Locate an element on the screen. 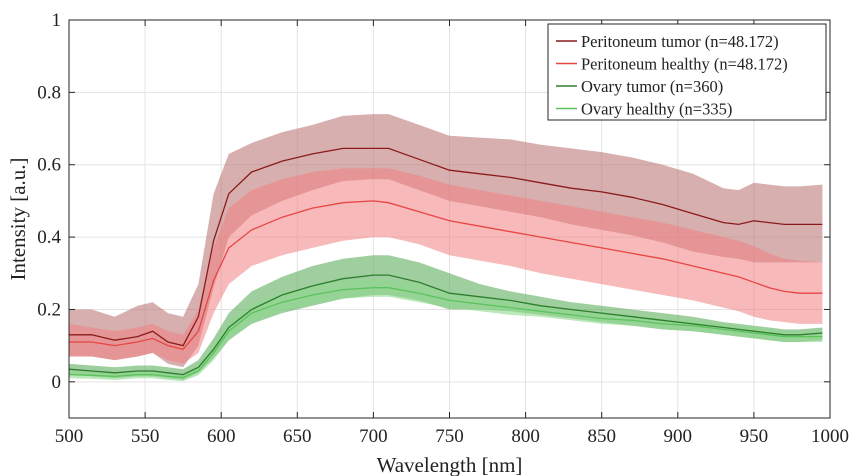 This screenshot has width=857, height=476. legend-box is located at coordinates (687, 72).